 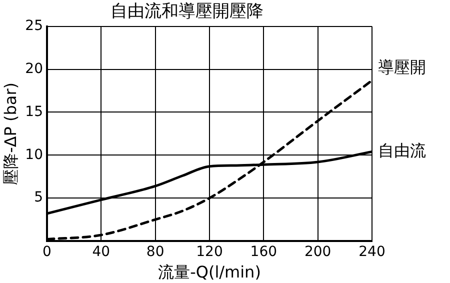 I want to click on x-tick-label: 40, so click(x=101, y=252).